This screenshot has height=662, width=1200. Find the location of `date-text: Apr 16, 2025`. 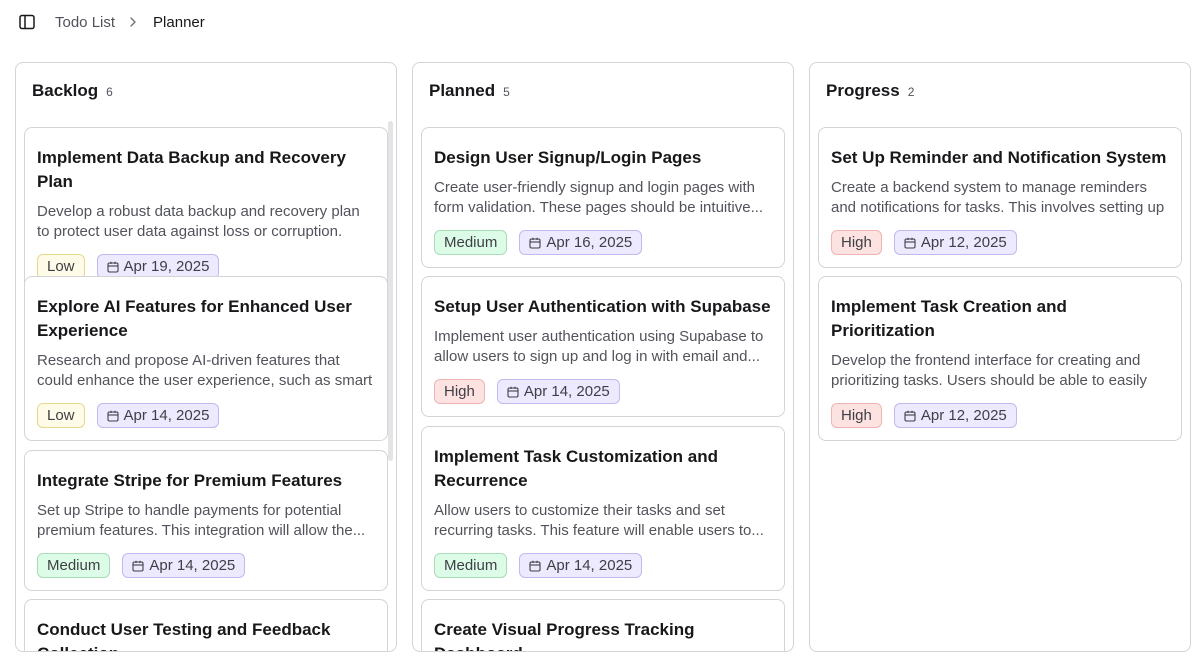

date-text: Apr 16, 2025 is located at coordinates (589, 242).